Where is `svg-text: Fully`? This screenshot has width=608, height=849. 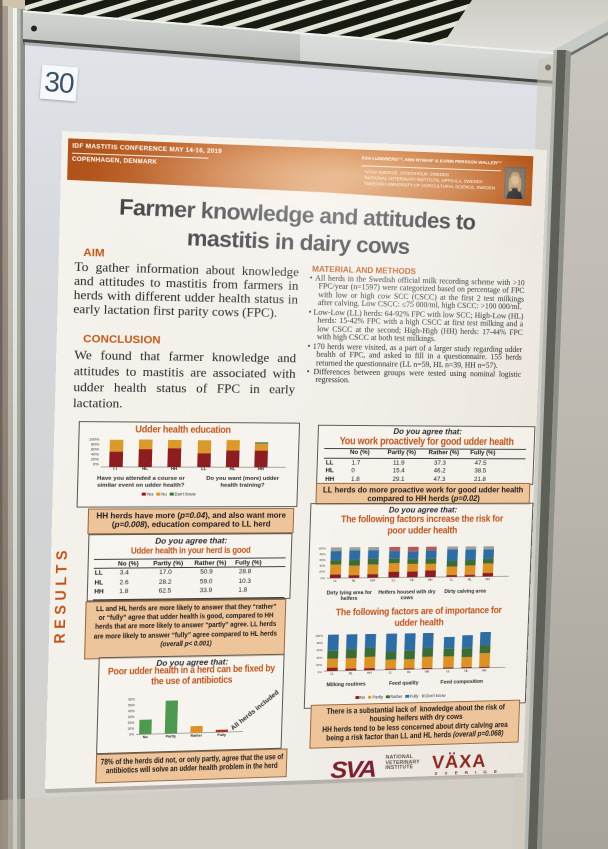 svg-text: Fully is located at coordinates (221, 735).